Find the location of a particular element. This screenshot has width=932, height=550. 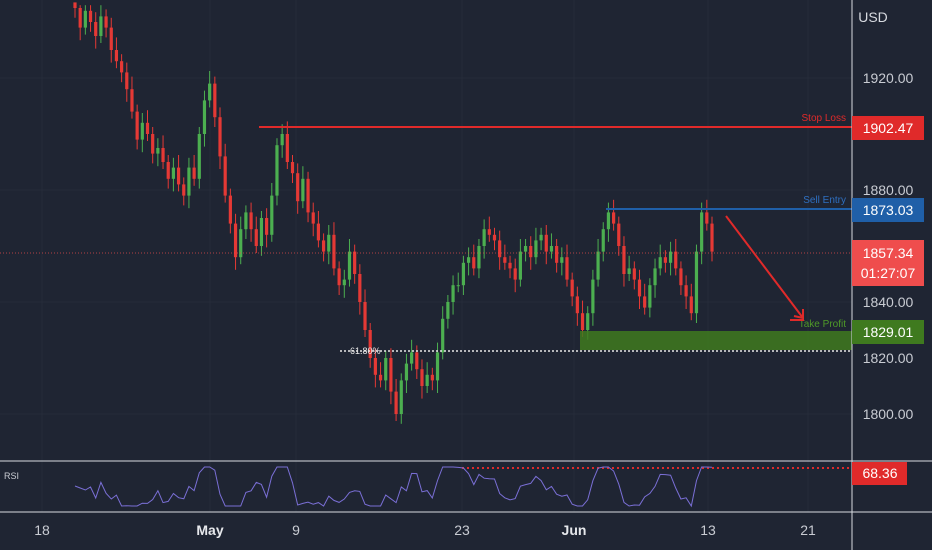

rsi-label: RSI is located at coordinates (11, 476).